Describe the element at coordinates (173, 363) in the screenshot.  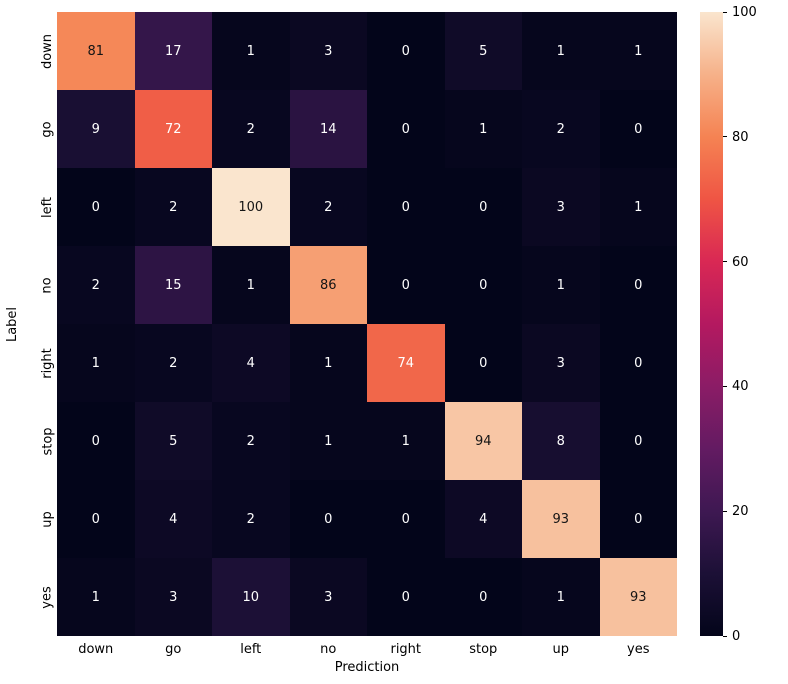
I see `heatmap-cell-right-go: 2` at that location.